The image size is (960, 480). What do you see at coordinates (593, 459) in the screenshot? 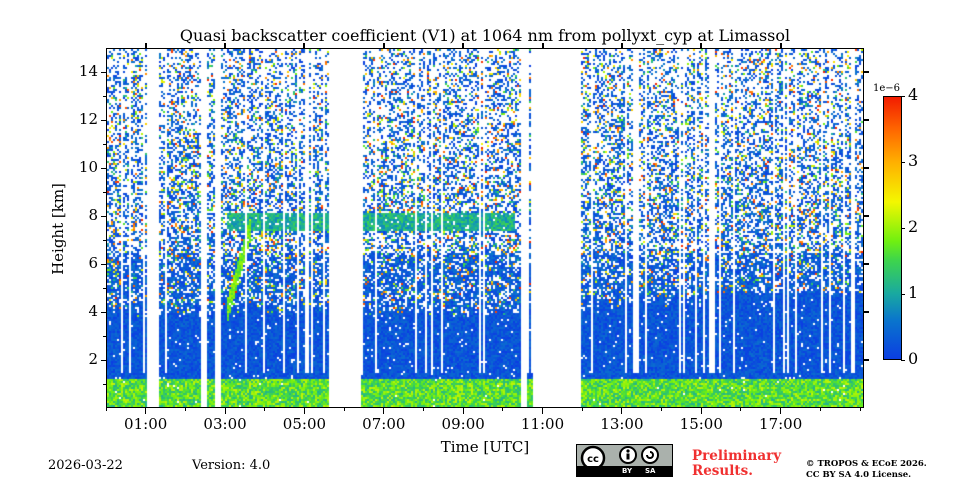
I see `svg-text: cc` at bounding box center [593, 459].